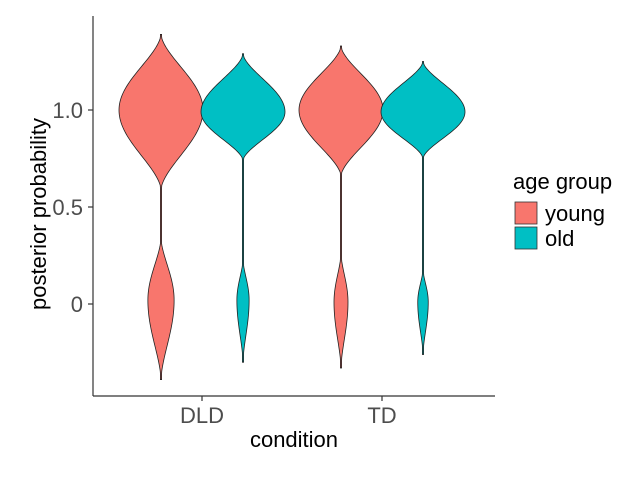  I want to click on violin-old-dld, so click(243, 208).